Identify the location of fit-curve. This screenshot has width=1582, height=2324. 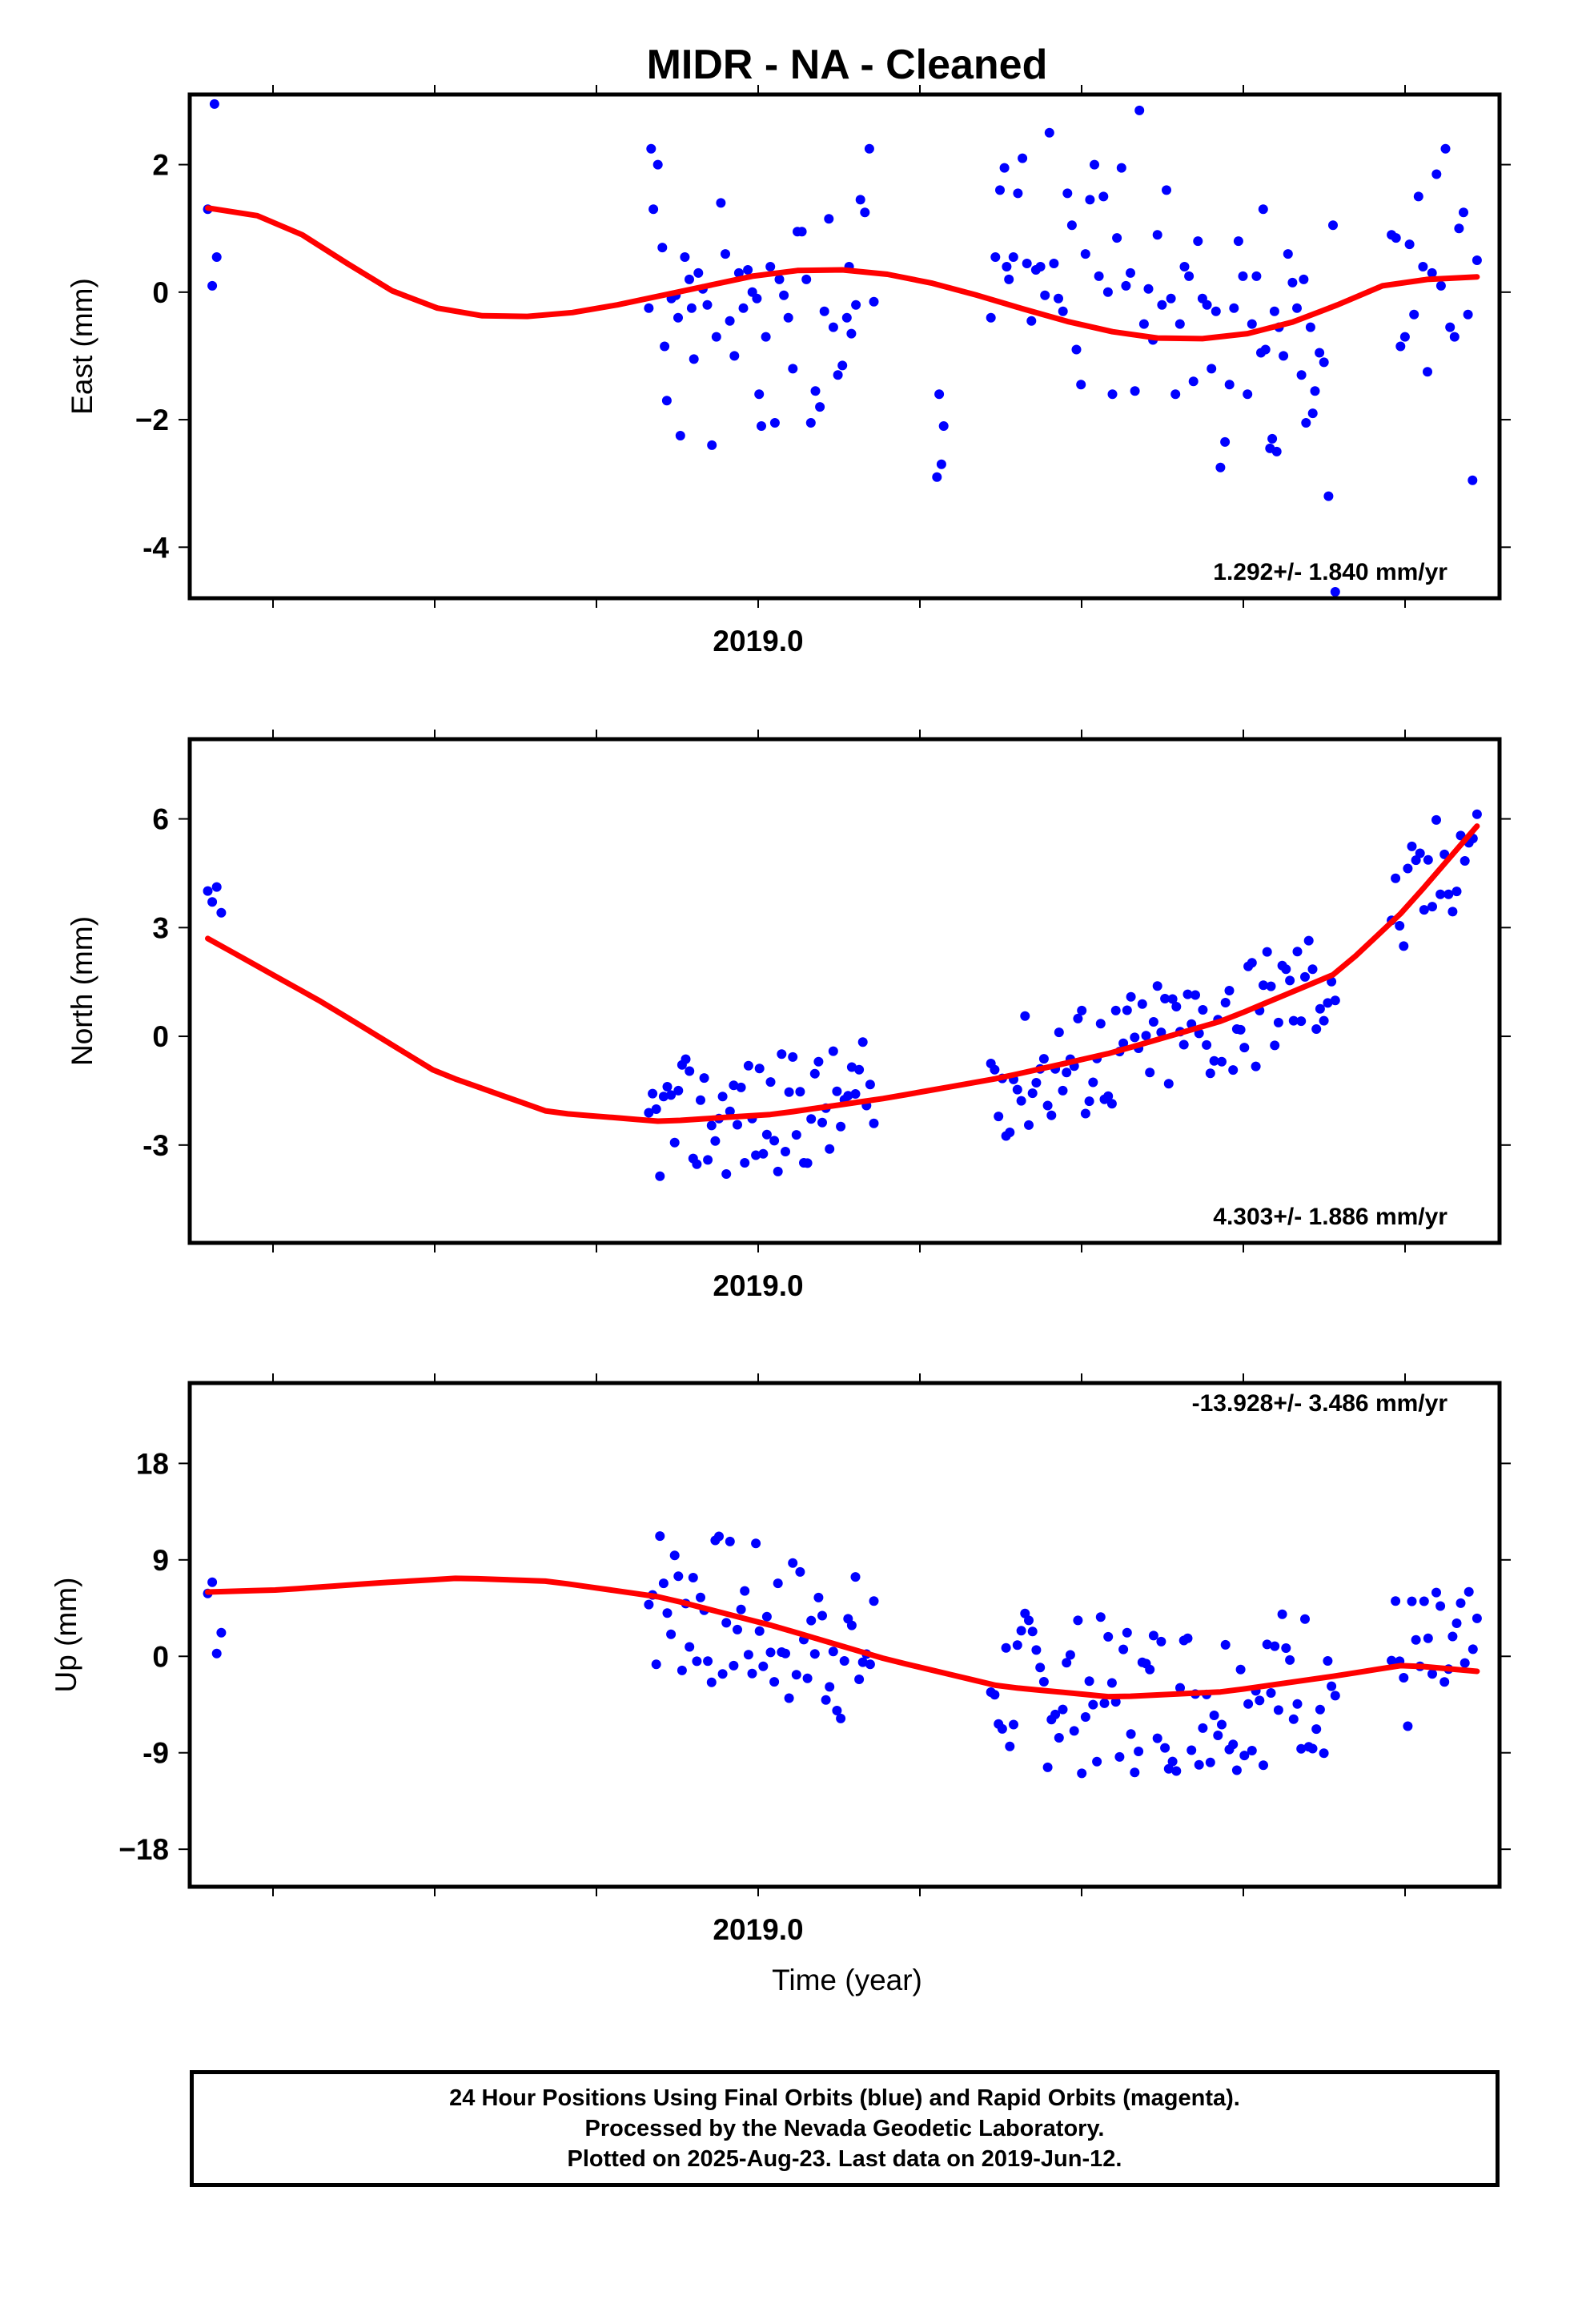
(843, 974).